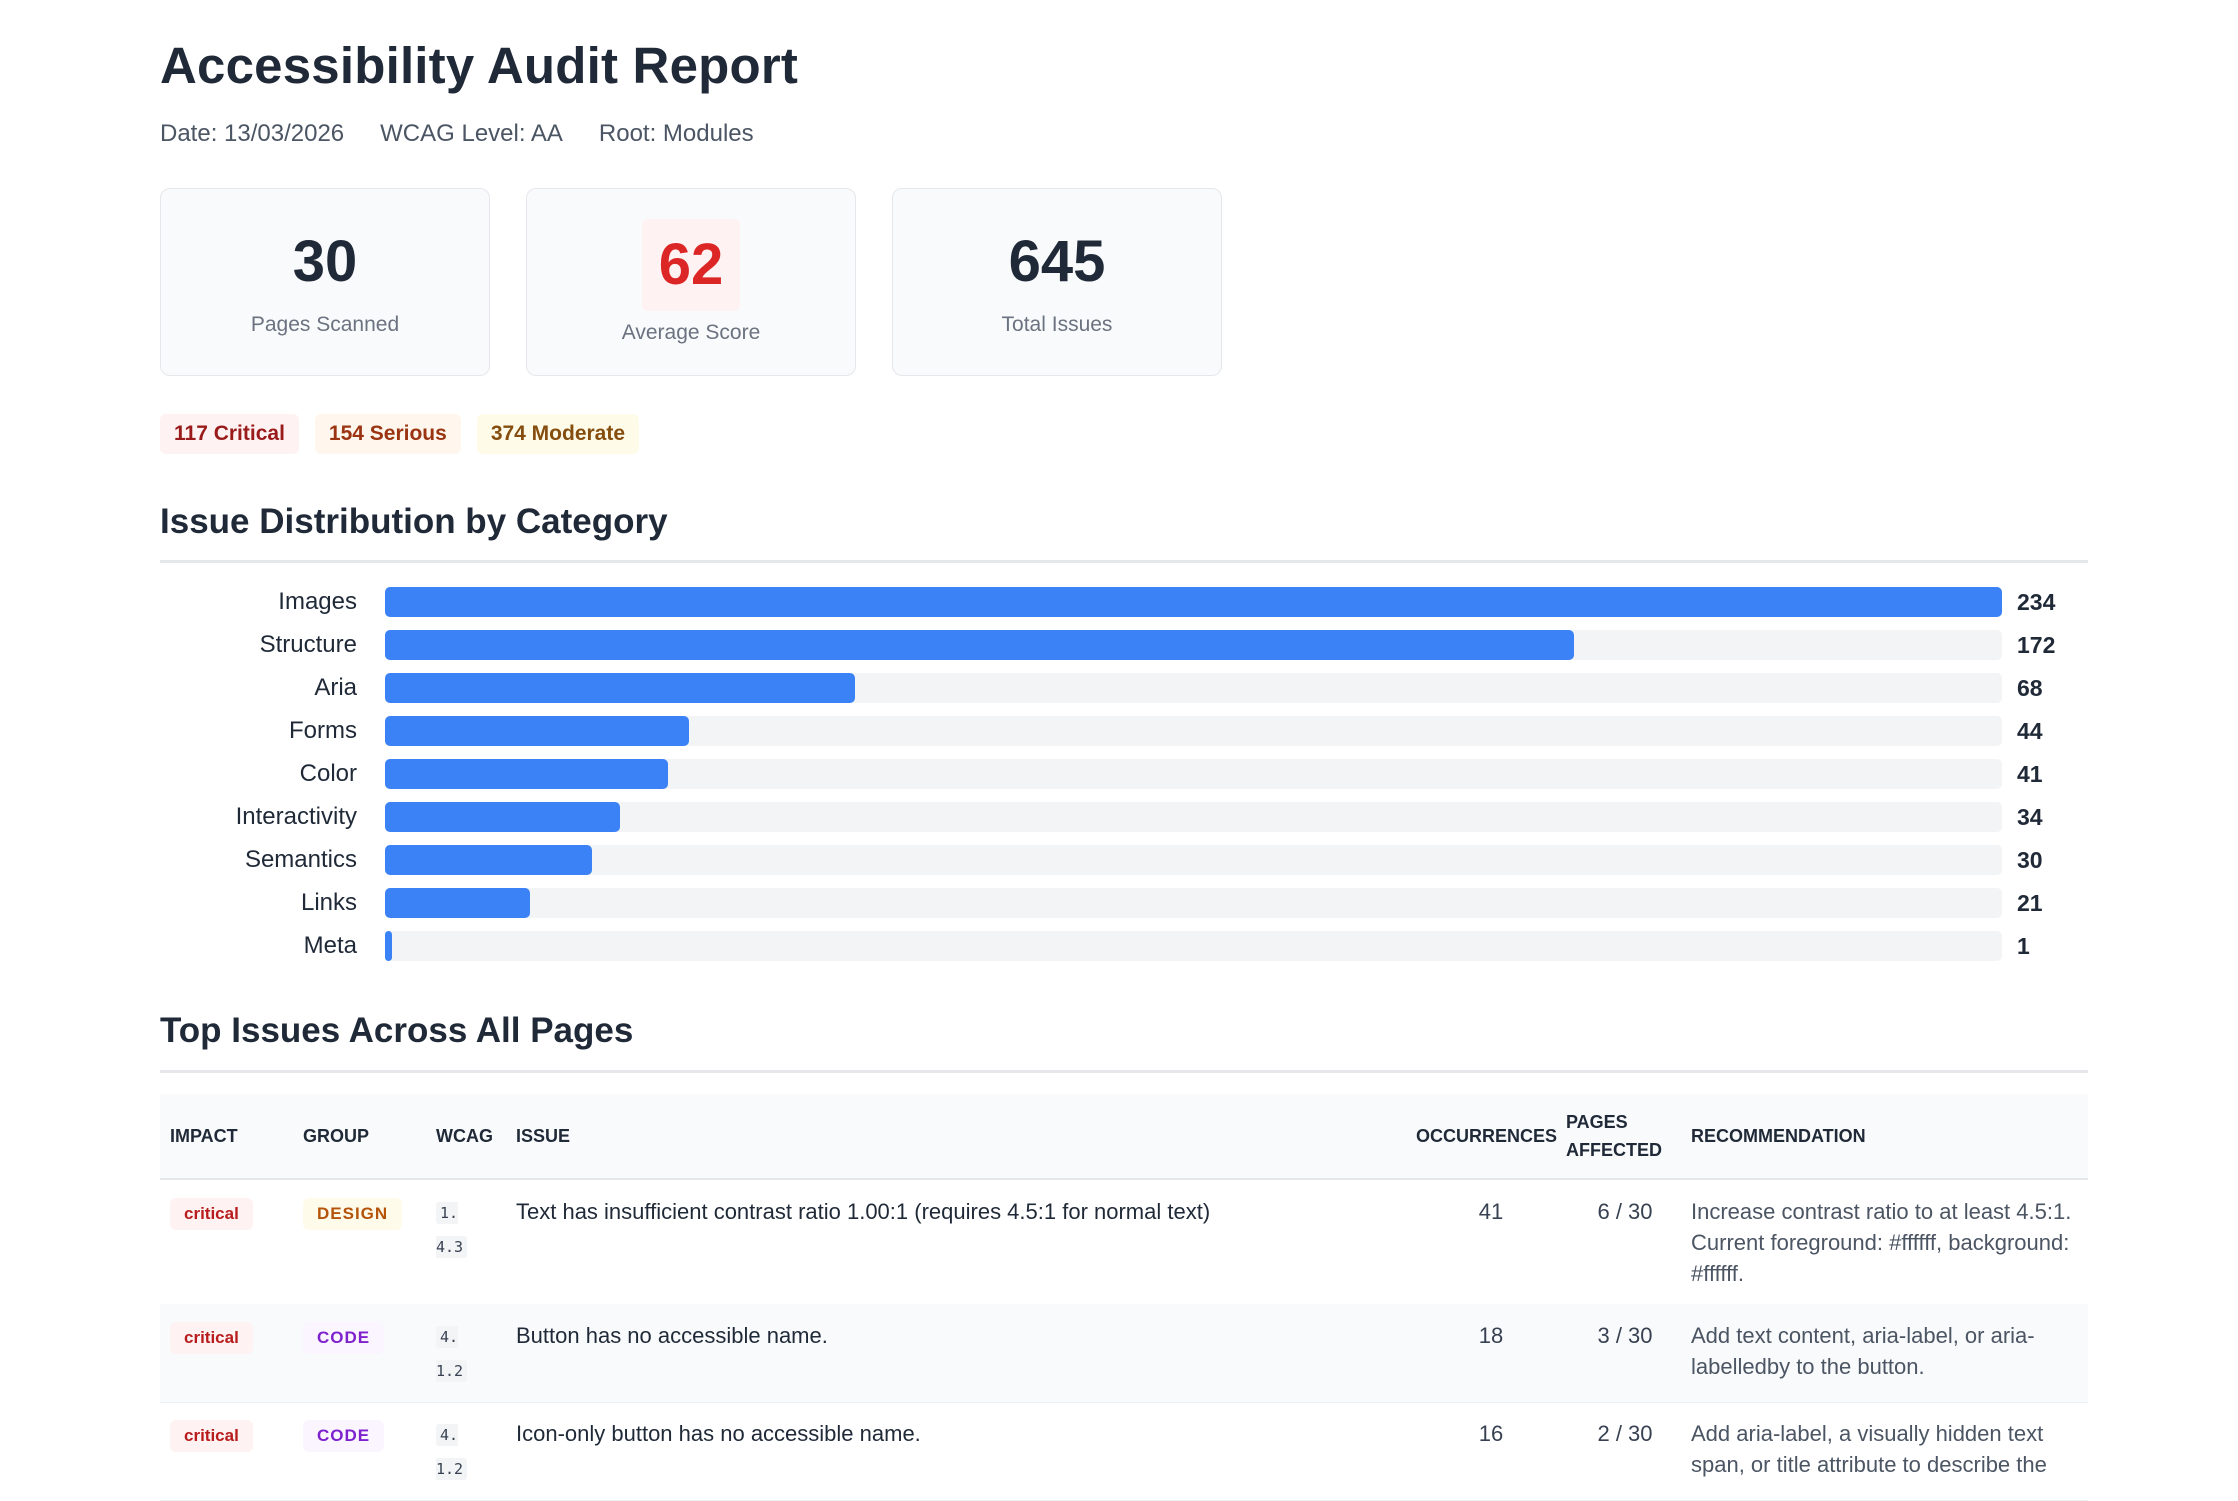 The image size is (2238, 1501). Describe the element at coordinates (1124, 561) in the screenshot. I see `section-divider` at that location.